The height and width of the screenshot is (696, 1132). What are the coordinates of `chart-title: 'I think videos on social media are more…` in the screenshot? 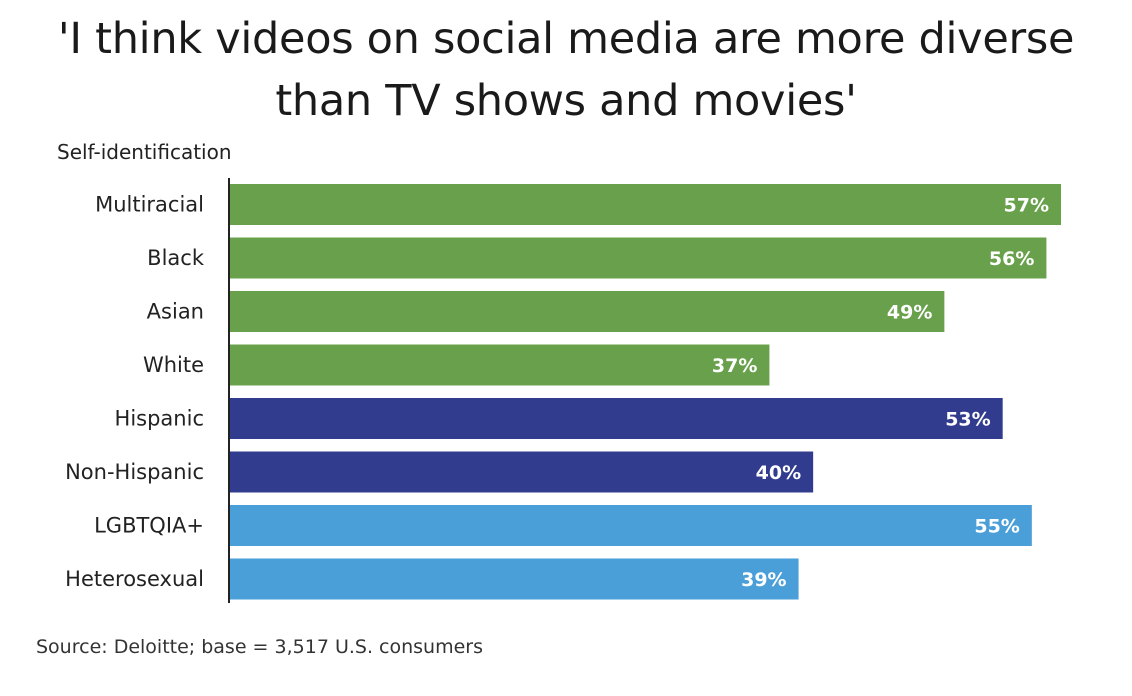 It's located at (566, 70).